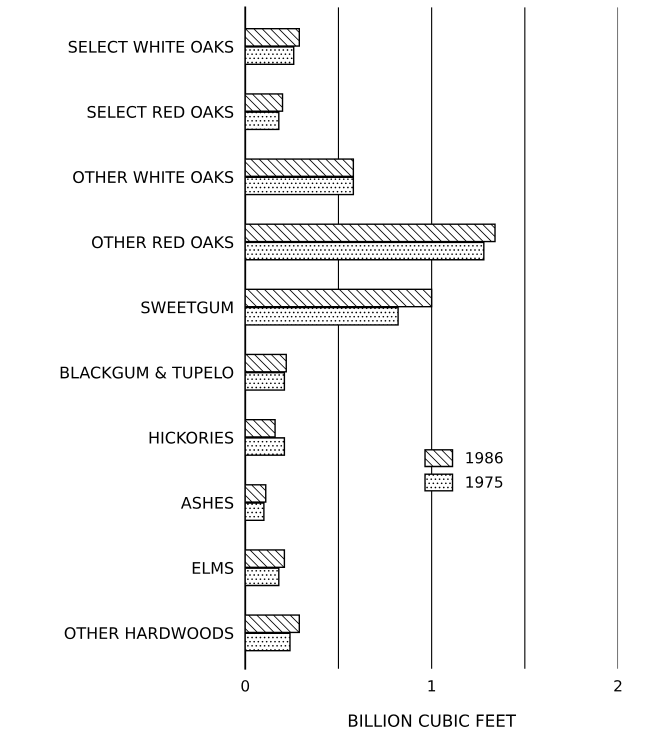  I want to click on x-tick-label: 1, so click(432, 686).